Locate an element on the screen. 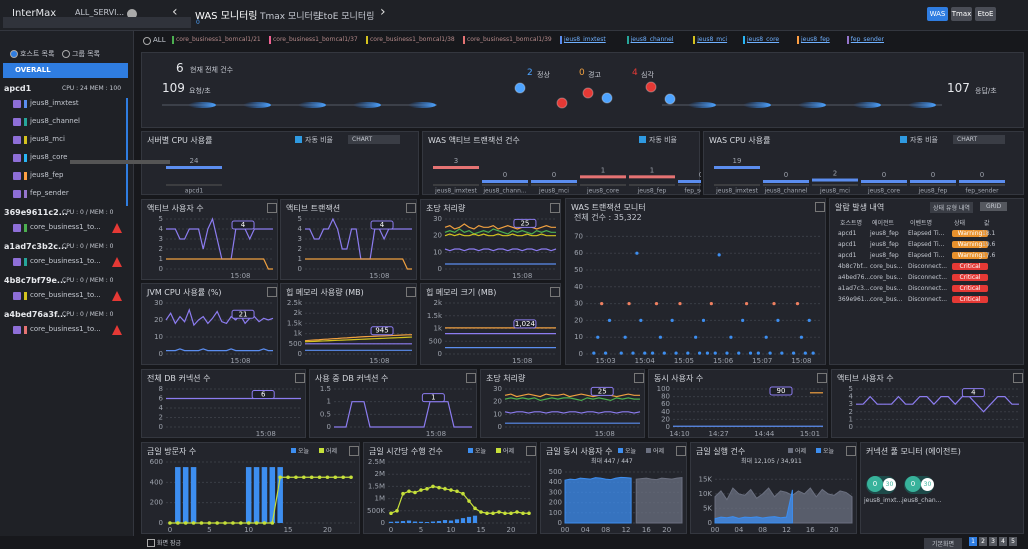 Image resolution: width=1028 pixels, height=549 pixels. active-tab: WAS 모니터링 is located at coordinates (226, 16).